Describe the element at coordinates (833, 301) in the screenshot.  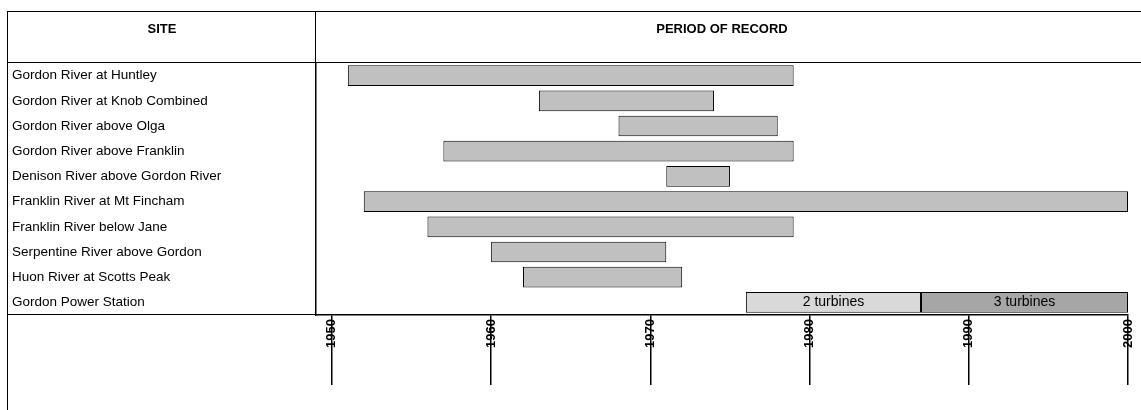
I see `series-label: 2 turbines` at that location.